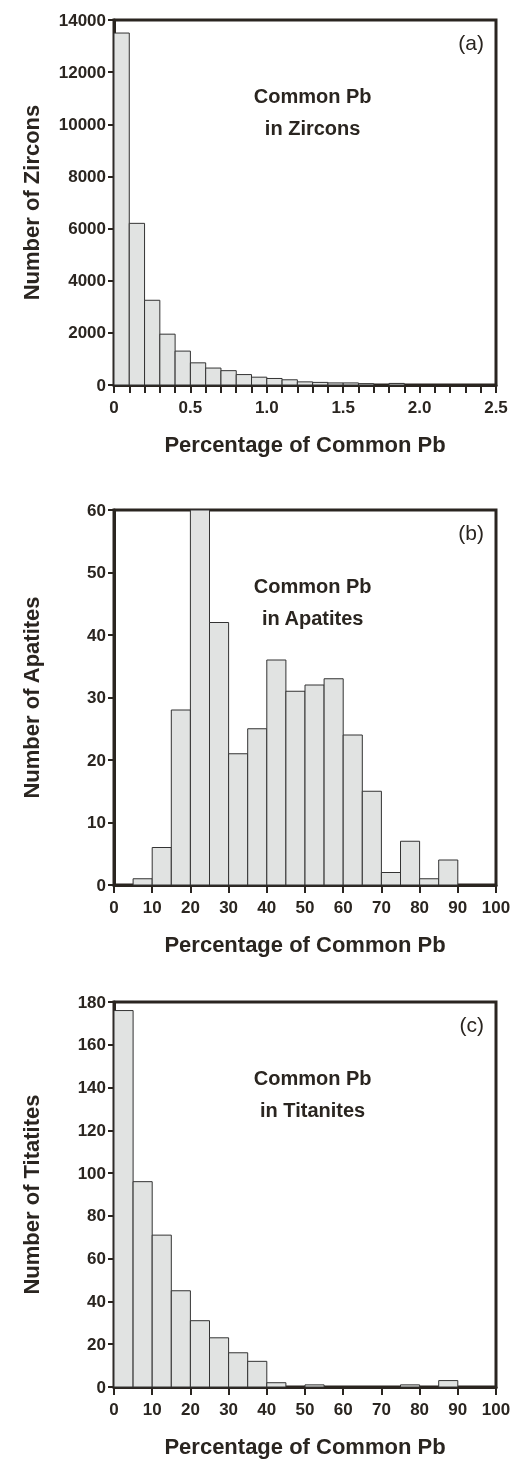 The height and width of the screenshot is (1463, 516). What do you see at coordinates (87, 281) in the screenshot?
I see `y-tick-label: 4000` at bounding box center [87, 281].